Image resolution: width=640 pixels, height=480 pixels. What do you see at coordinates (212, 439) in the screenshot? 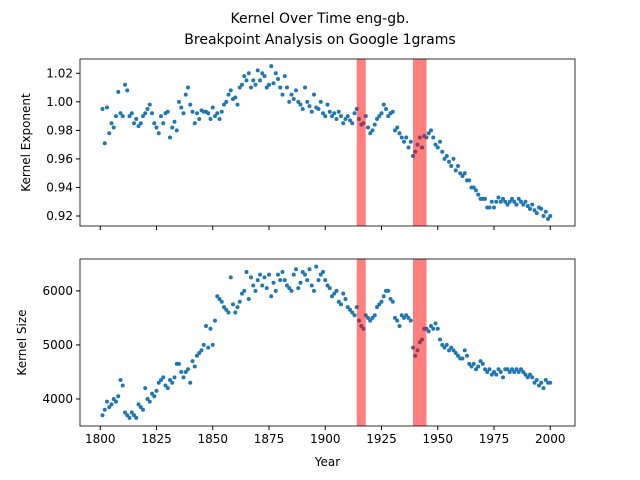
I see `x-tick-label: 1850` at bounding box center [212, 439].